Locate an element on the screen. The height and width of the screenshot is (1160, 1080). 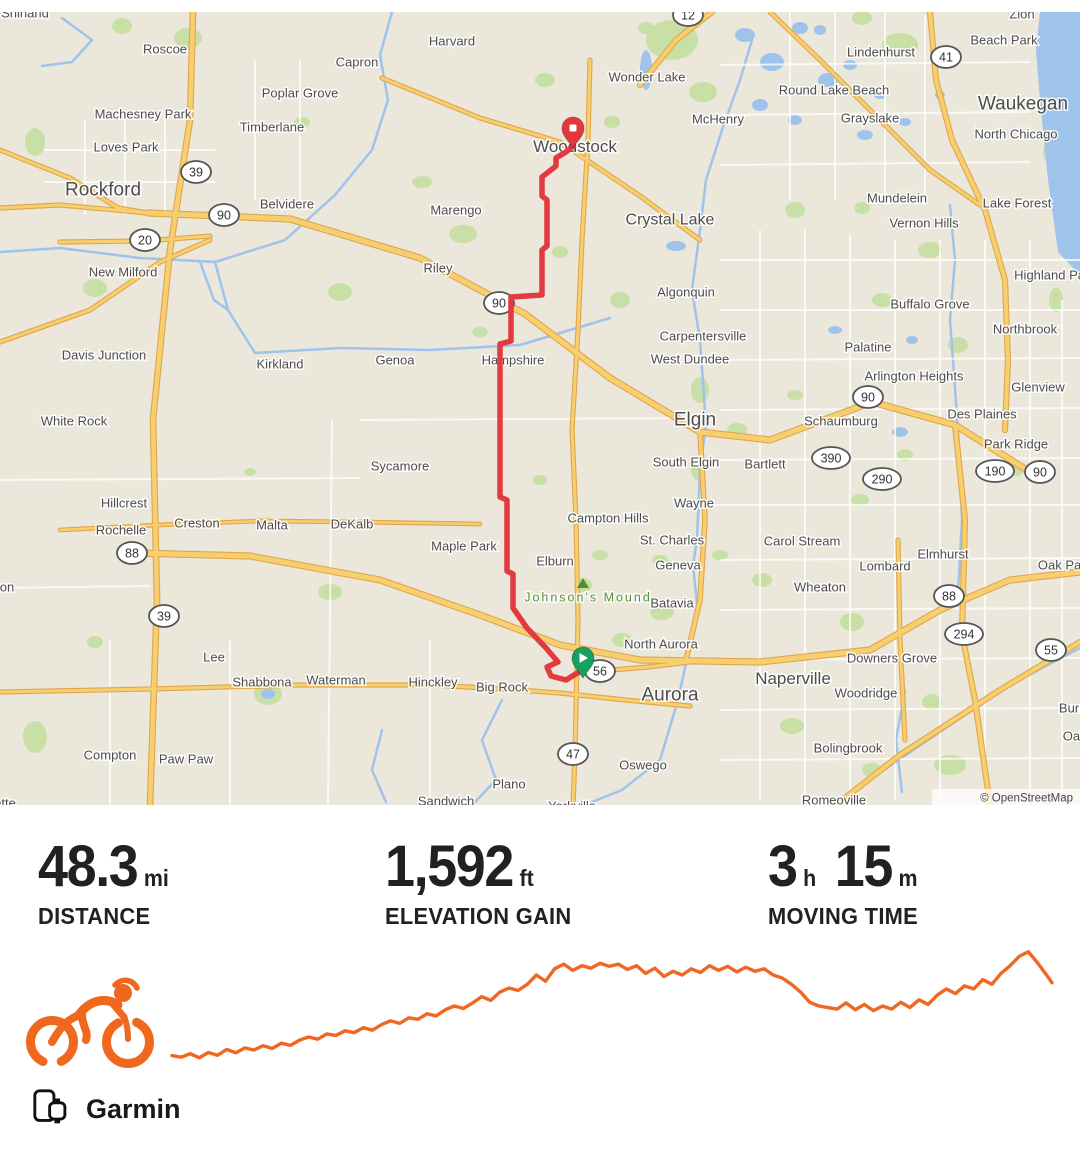
highway-shield-number: 294 is located at coordinates (964, 635).